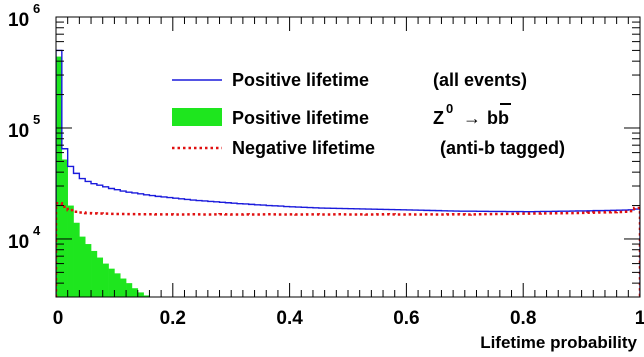 This screenshot has height=357, width=644. I want to click on legend-swatch-zbb, so click(197, 117).